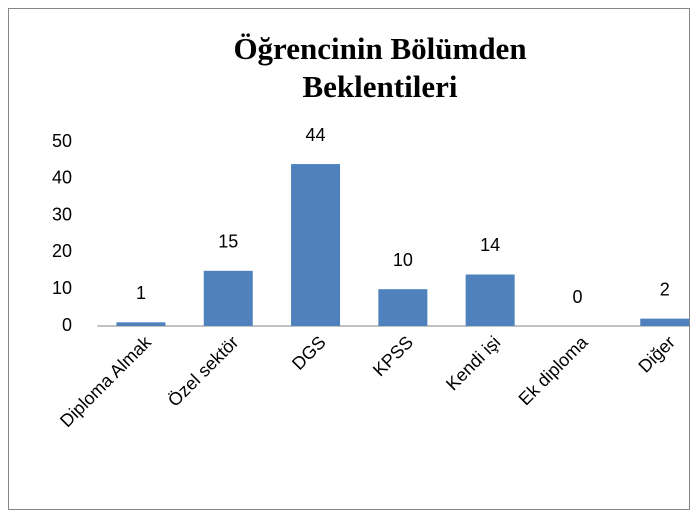 This screenshot has height=518, width=699. I want to click on x-tick-label: Diğer, so click(656, 354).